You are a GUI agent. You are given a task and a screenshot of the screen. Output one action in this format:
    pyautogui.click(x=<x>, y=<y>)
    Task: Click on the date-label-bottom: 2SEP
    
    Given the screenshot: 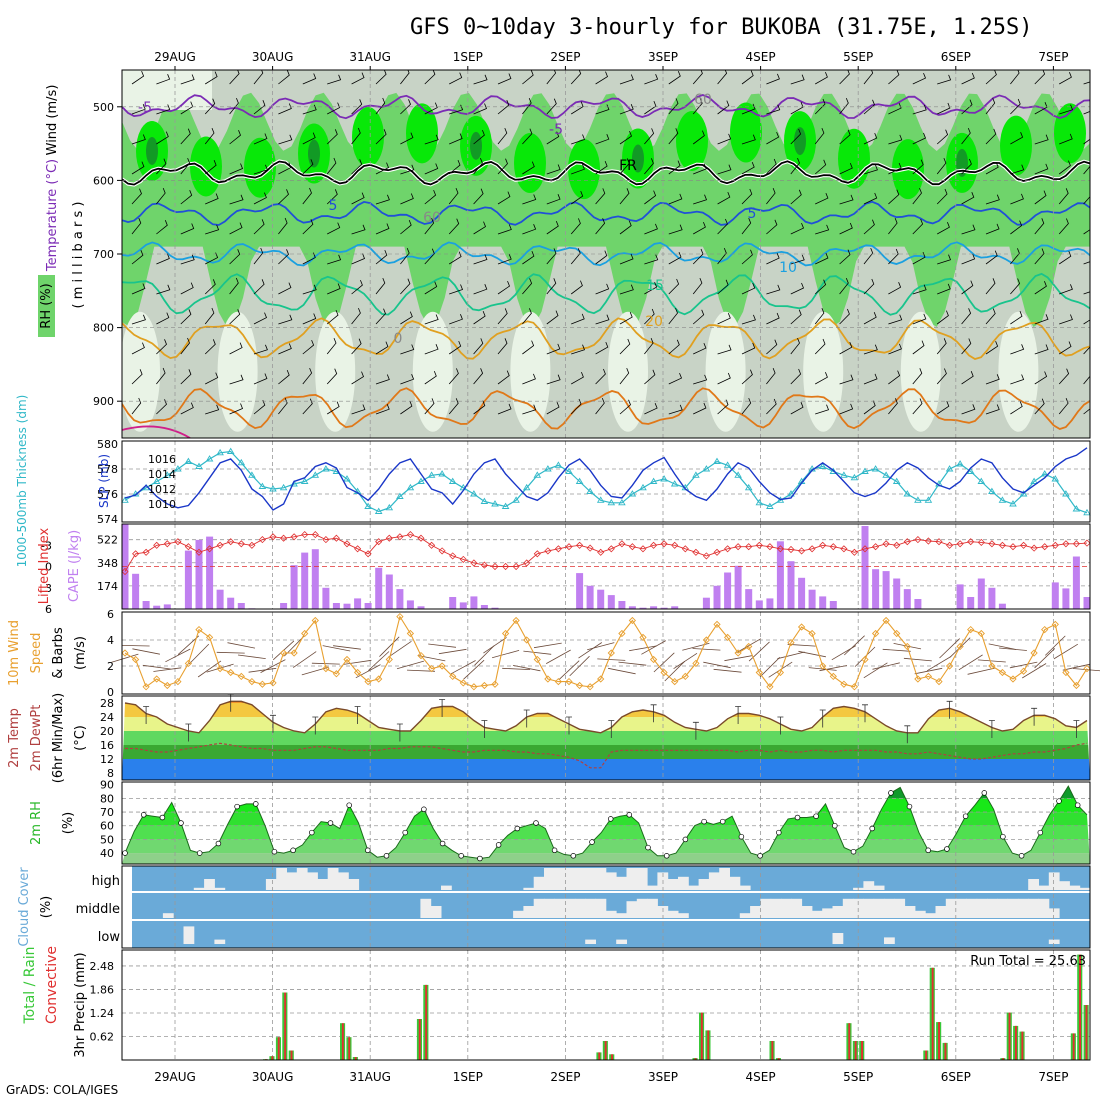 What is the action you would take?
    pyautogui.click(x=565, y=1077)
    